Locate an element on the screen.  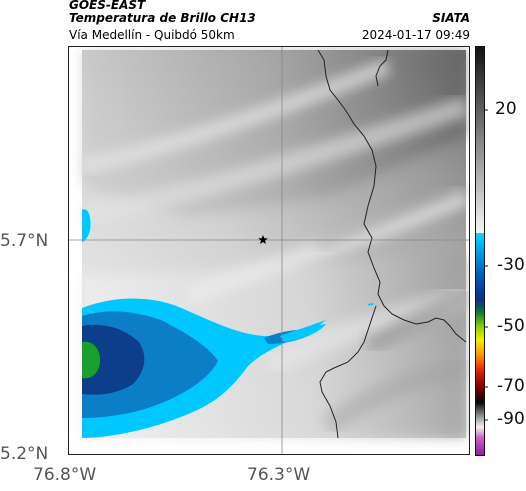
colorbar-tick-label: -50 is located at coordinates (511, 326).